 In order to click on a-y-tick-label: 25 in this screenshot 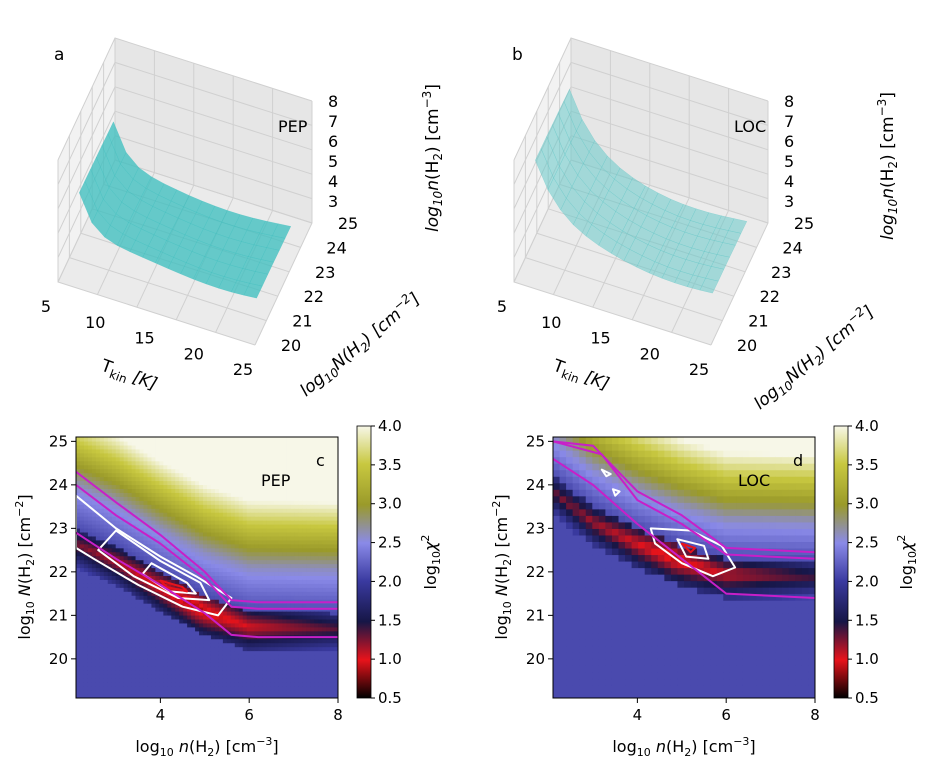, I will do `click(348, 223)`.